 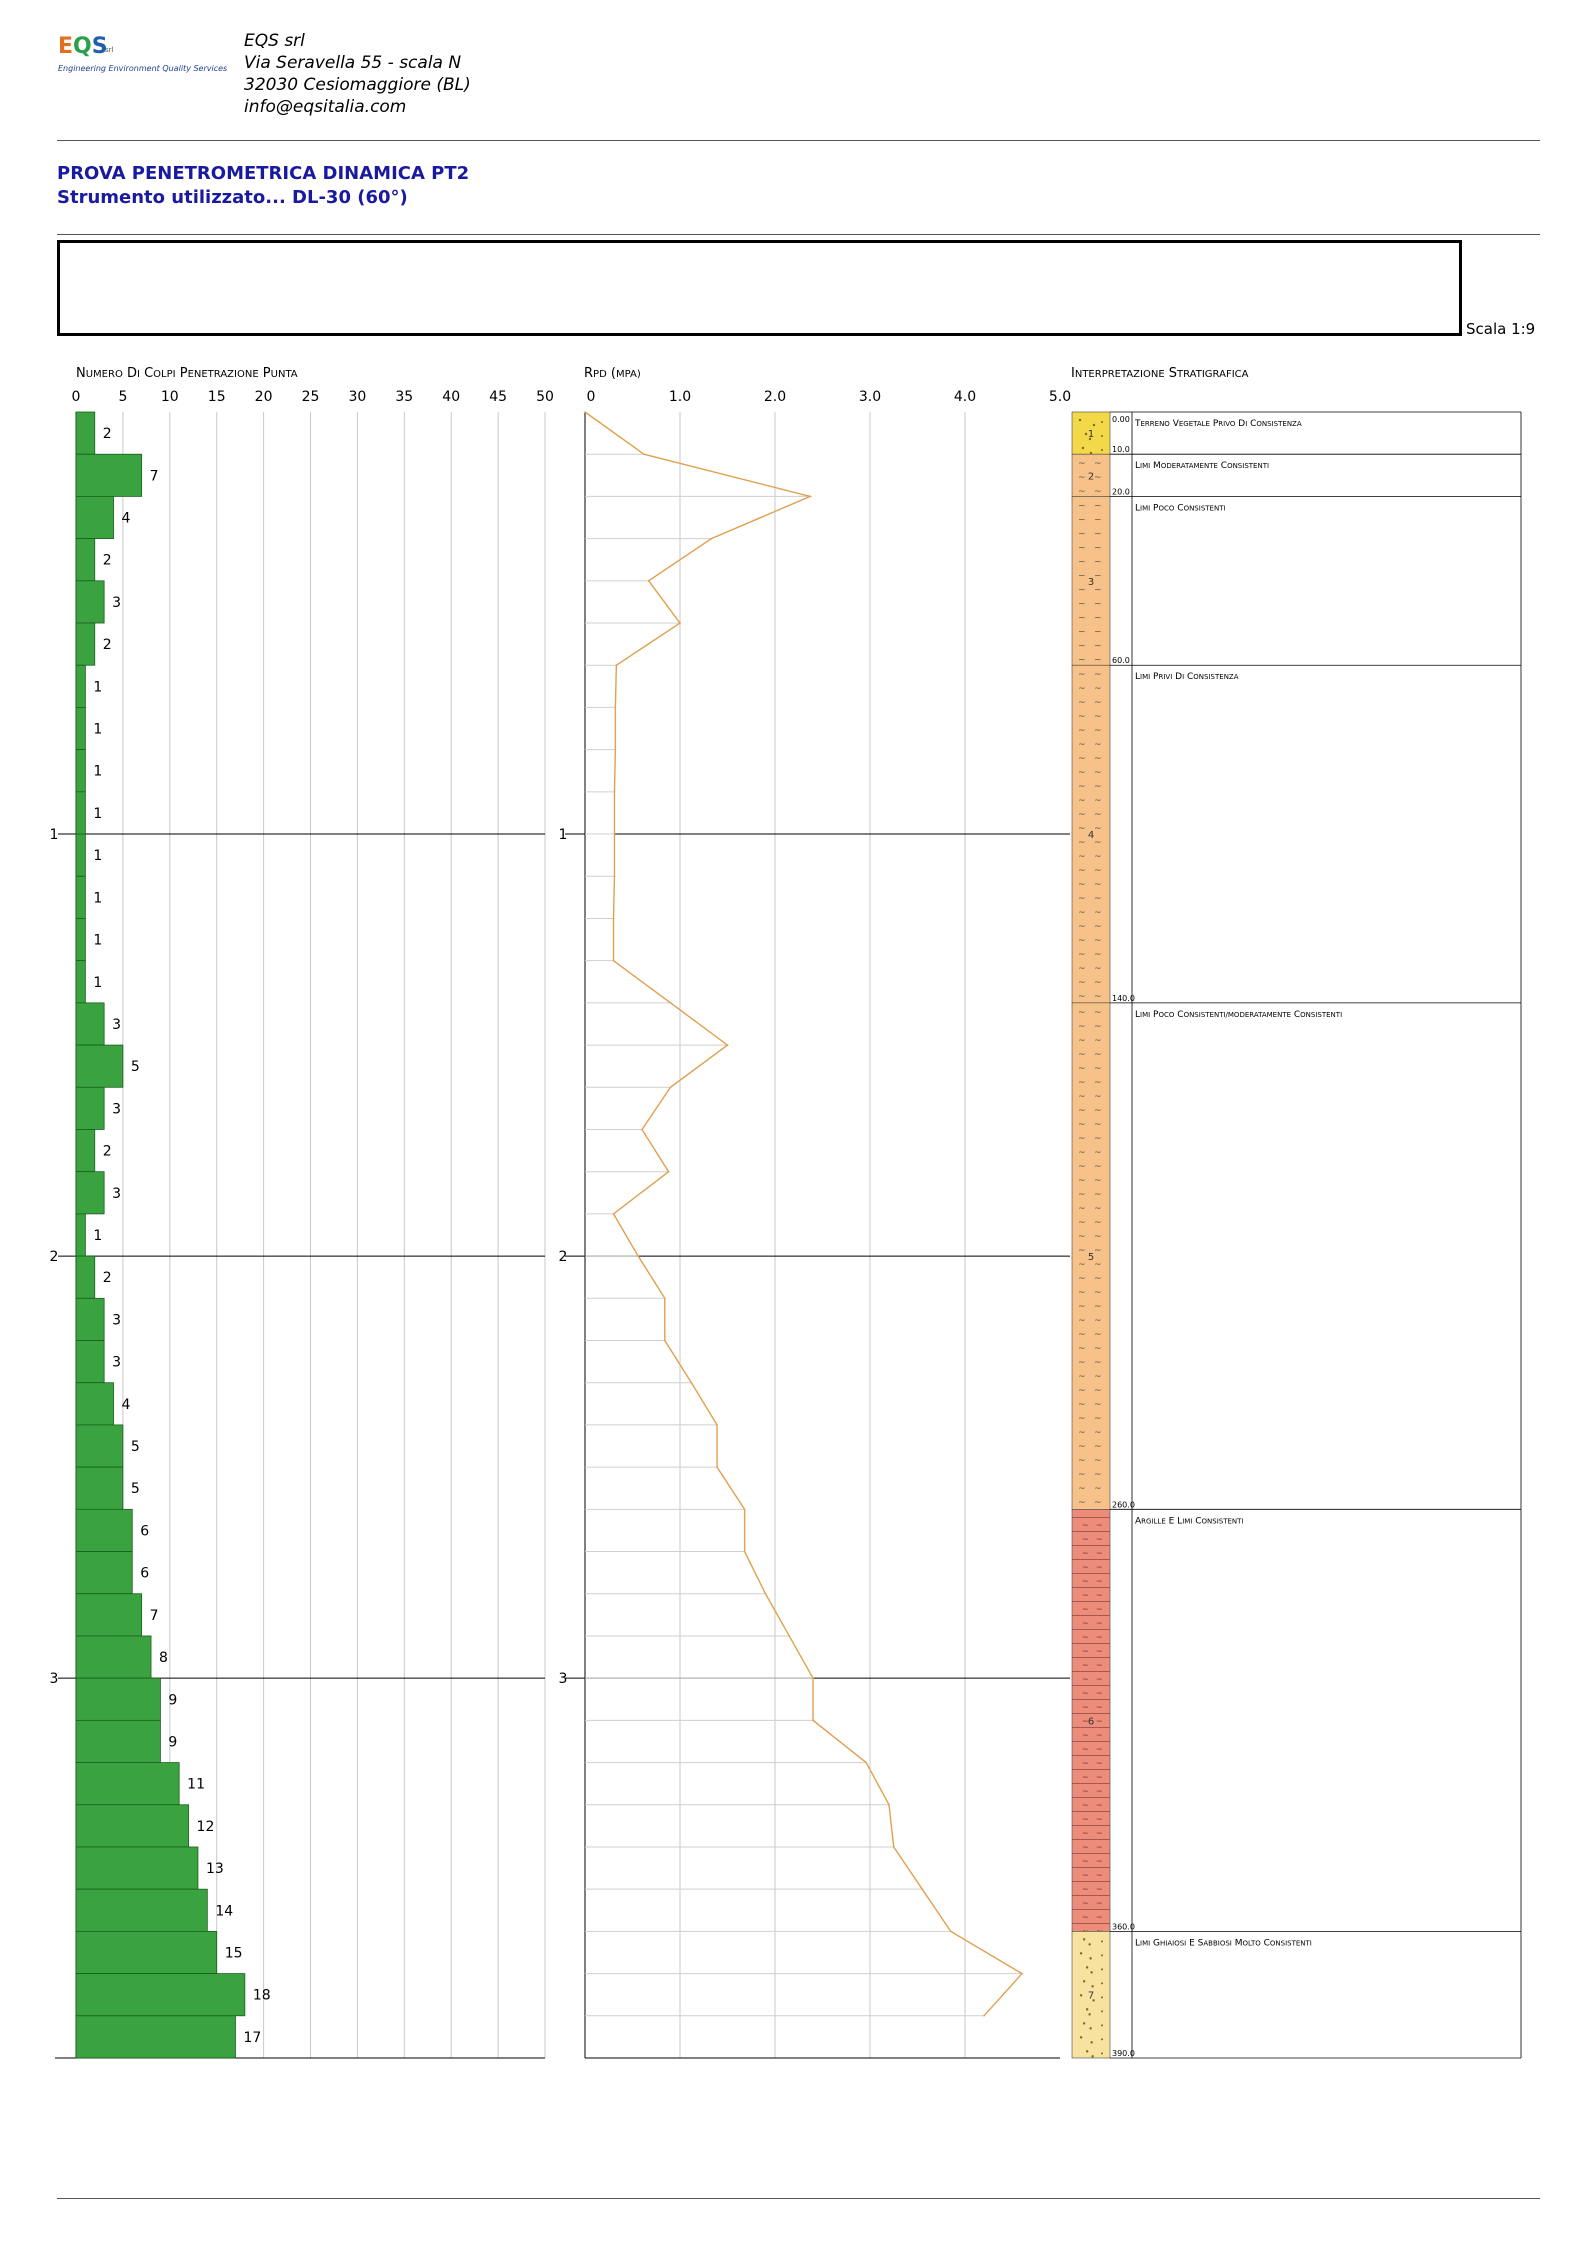 What do you see at coordinates (612, 373) in the screenshot?
I see `rpd-chart-title: RPD (MPA)` at bounding box center [612, 373].